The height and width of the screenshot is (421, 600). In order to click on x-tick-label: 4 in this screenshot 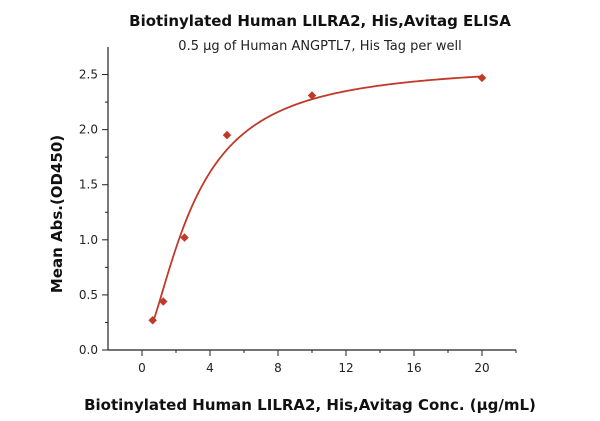, I will do `click(210, 368)`.